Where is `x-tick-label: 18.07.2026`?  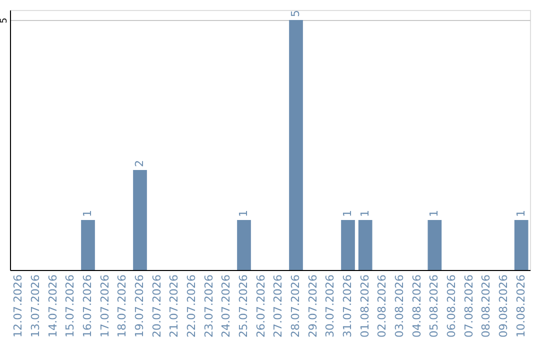 x-tick-label: 18.07.2026 is located at coordinates (122, 306).